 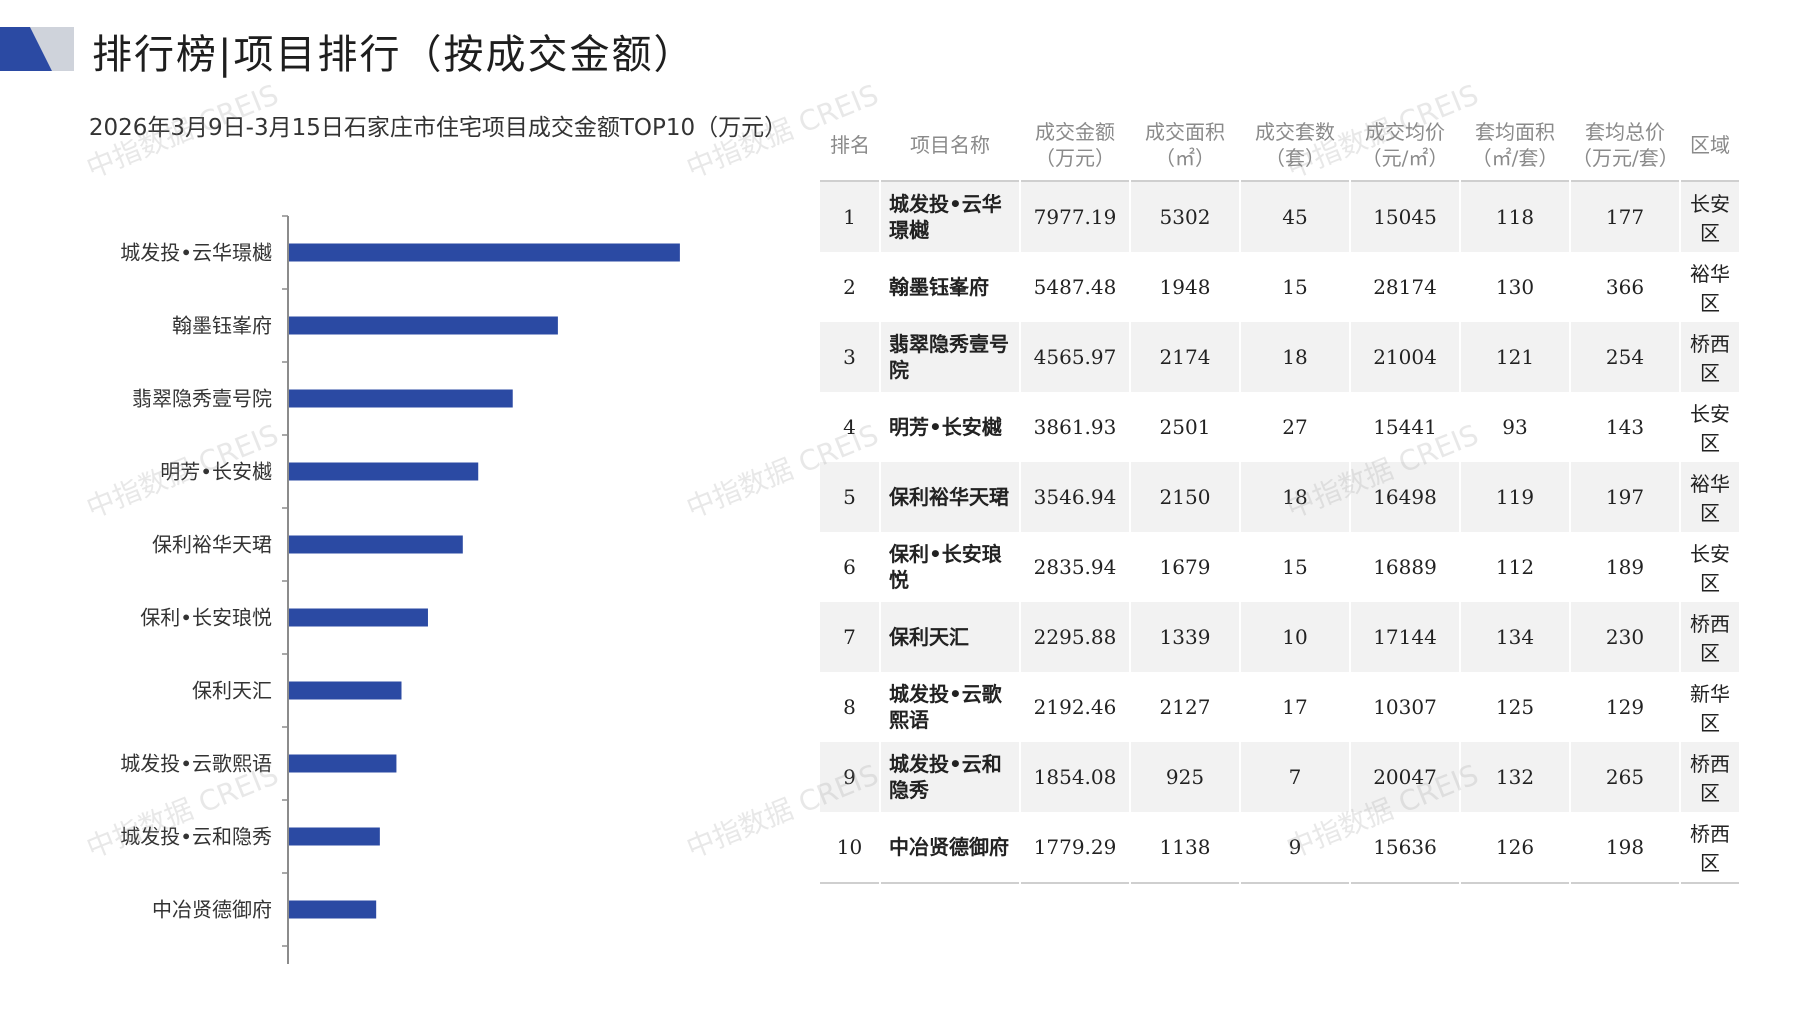 I want to click on category-label: 明芳•长安樾, so click(x=216, y=472).